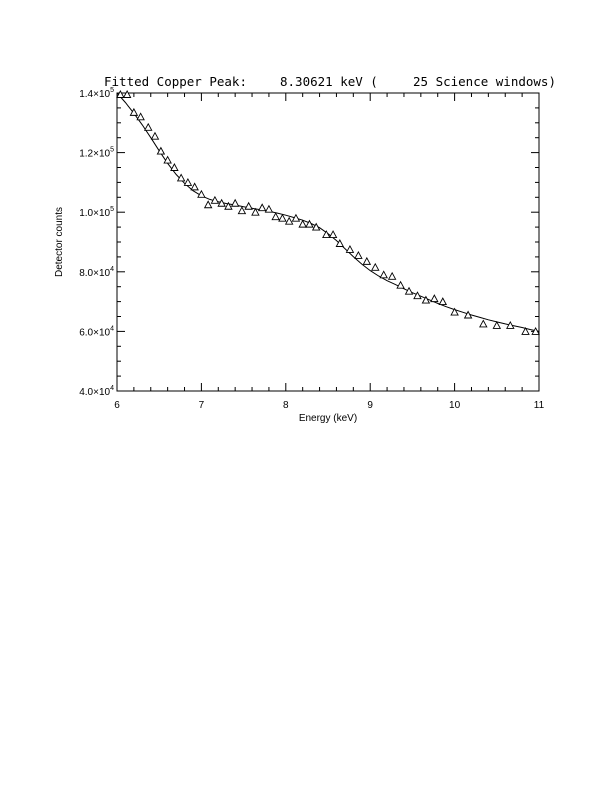 The width and height of the screenshot is (612, 792). What do you see at coordinates (96, 391) in the screenshot?
I see `y-tick-label: 4.0×10⁴` at bounding box center [96, 391].